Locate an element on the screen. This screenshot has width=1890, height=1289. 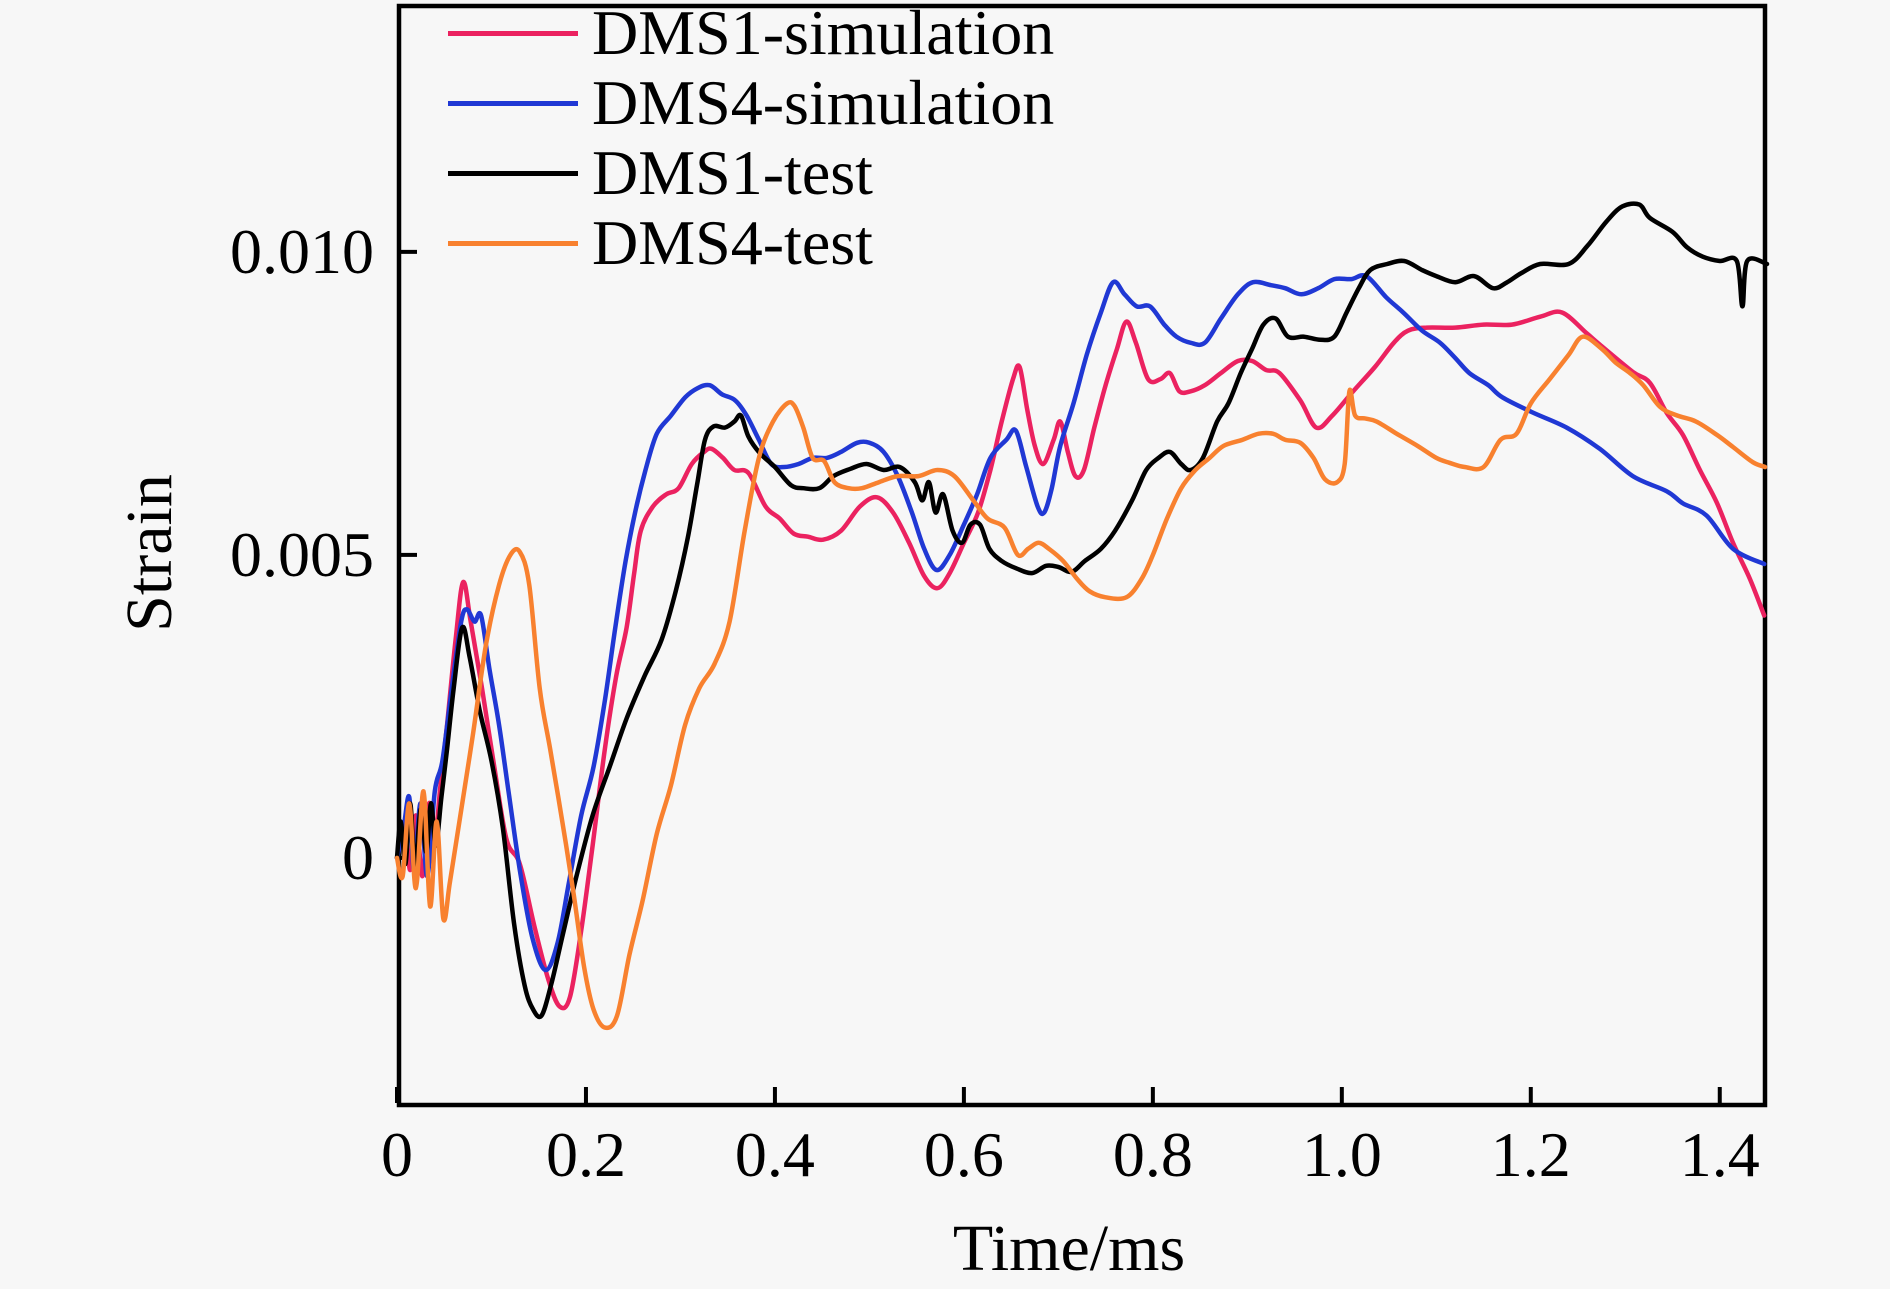
legend-item-dms1-test: DMS1-test is located at coordinates (751, 173).